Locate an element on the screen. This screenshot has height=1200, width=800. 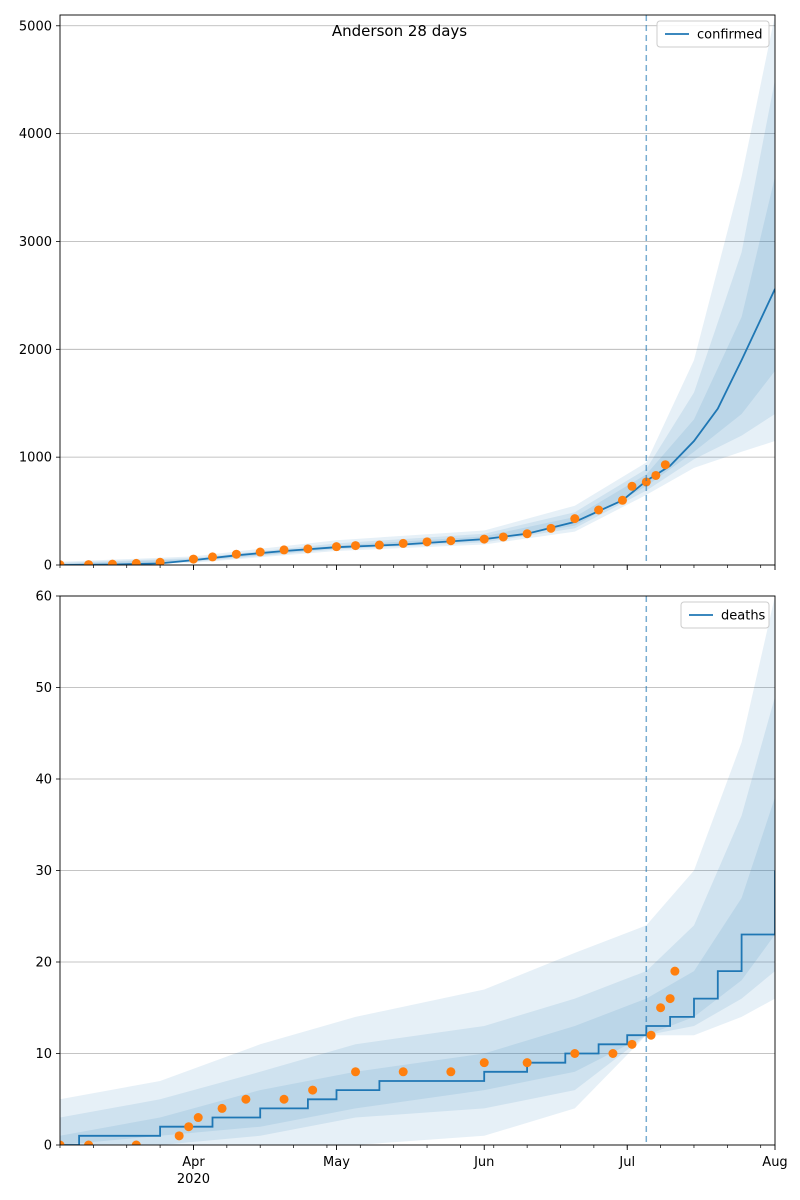
y-tick-label: 30 is located at coordinates (43, 871).